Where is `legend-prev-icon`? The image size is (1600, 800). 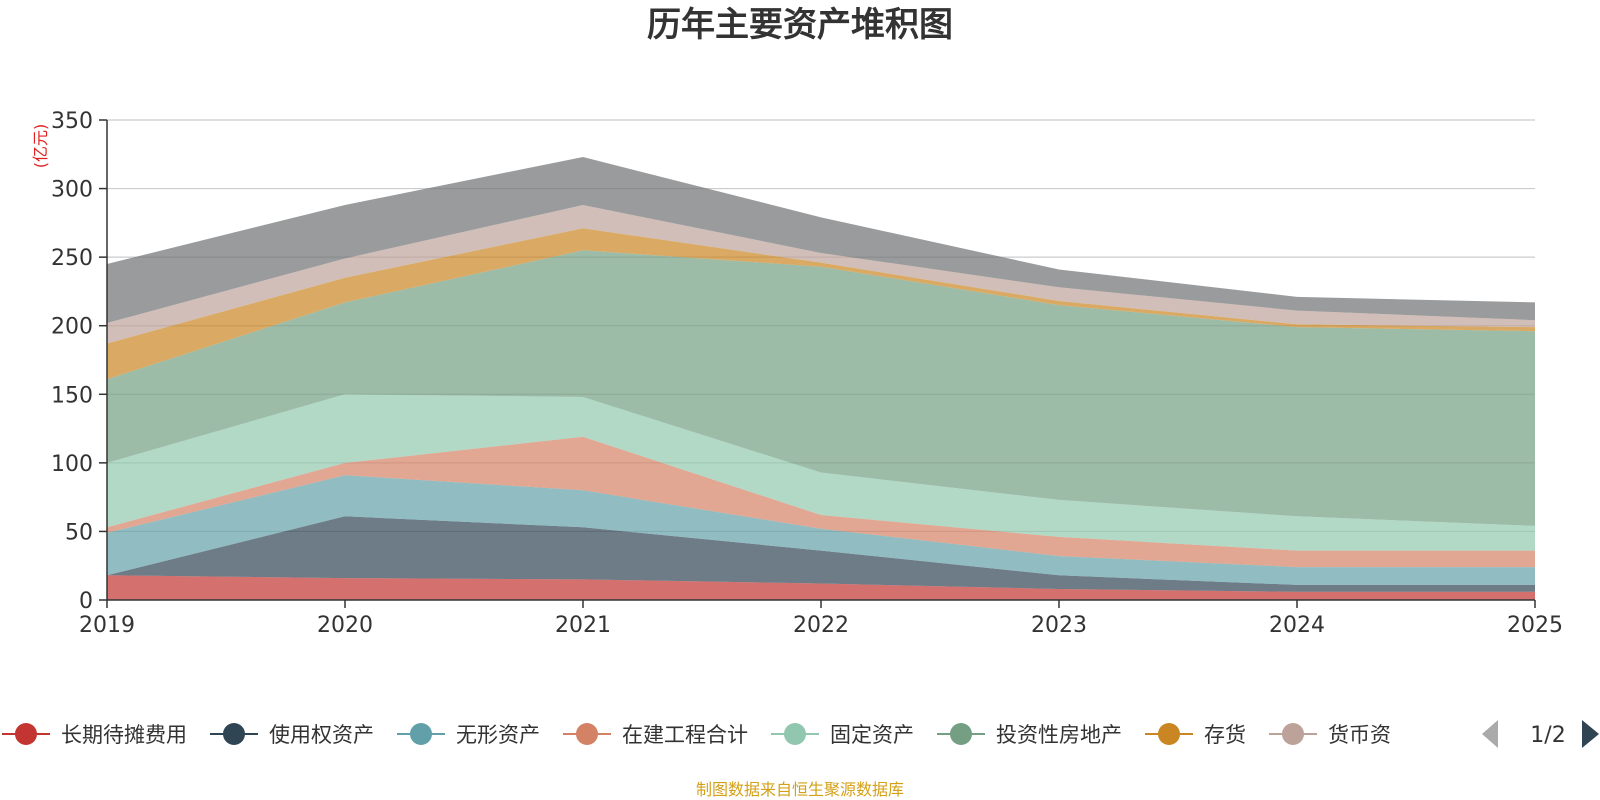 legend-prev-icon is located at coordinates (1490, 734).